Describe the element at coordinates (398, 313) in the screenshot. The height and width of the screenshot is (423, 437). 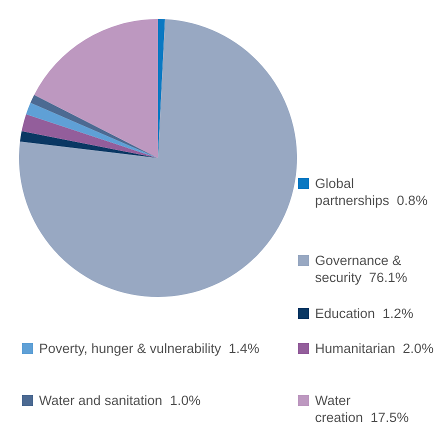
I see `data-label: 1.2%` at that location.